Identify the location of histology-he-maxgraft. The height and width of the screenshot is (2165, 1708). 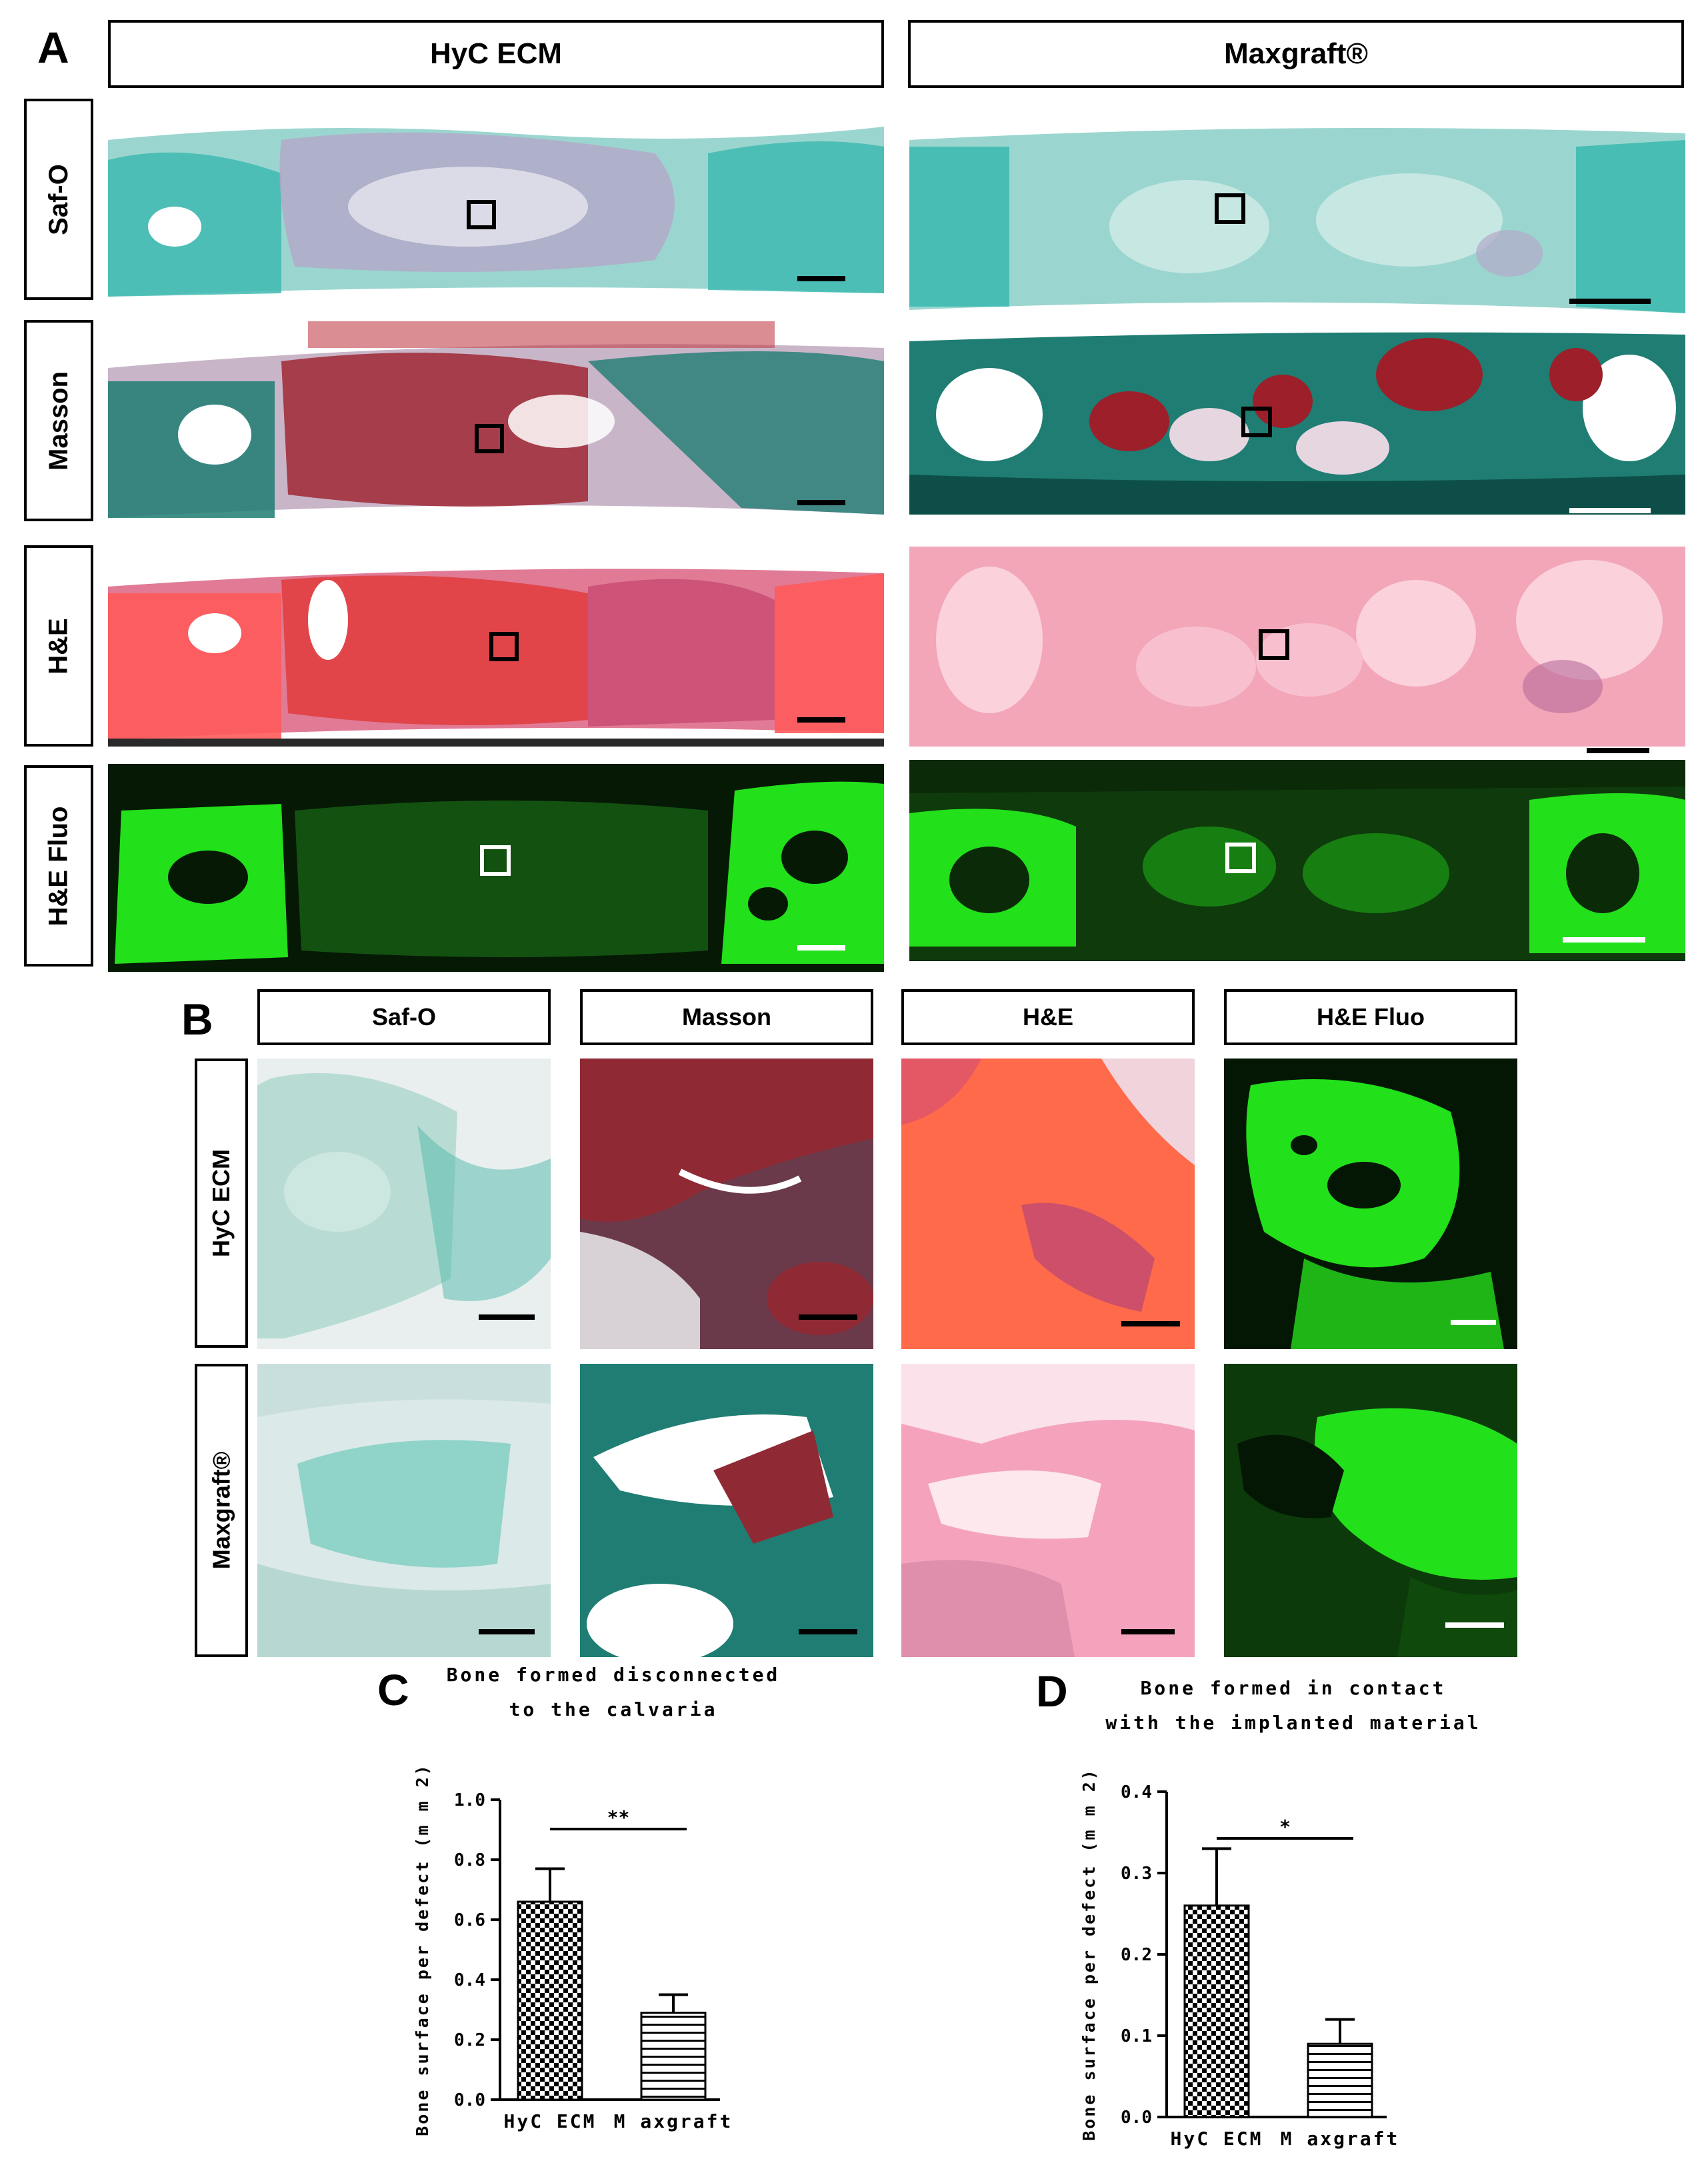
(1297, 644).